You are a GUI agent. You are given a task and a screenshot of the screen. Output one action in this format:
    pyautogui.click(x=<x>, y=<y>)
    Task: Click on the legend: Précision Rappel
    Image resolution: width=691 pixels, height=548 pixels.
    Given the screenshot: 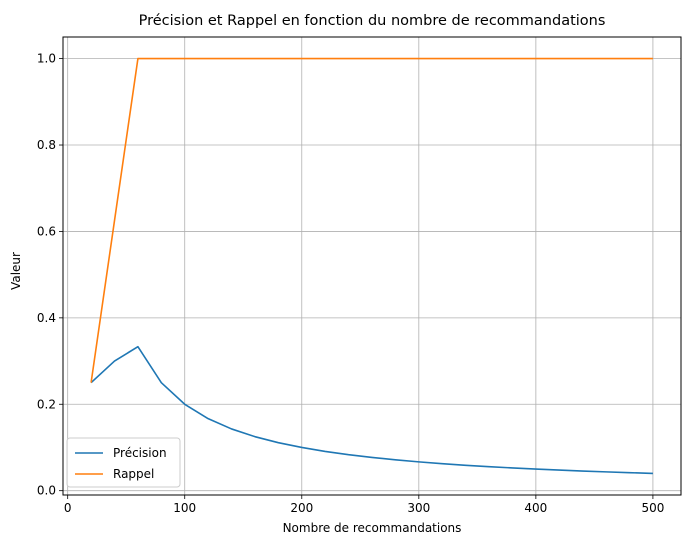 What is the action you would take?
    pyautogui.click(x=123, y=462)
    